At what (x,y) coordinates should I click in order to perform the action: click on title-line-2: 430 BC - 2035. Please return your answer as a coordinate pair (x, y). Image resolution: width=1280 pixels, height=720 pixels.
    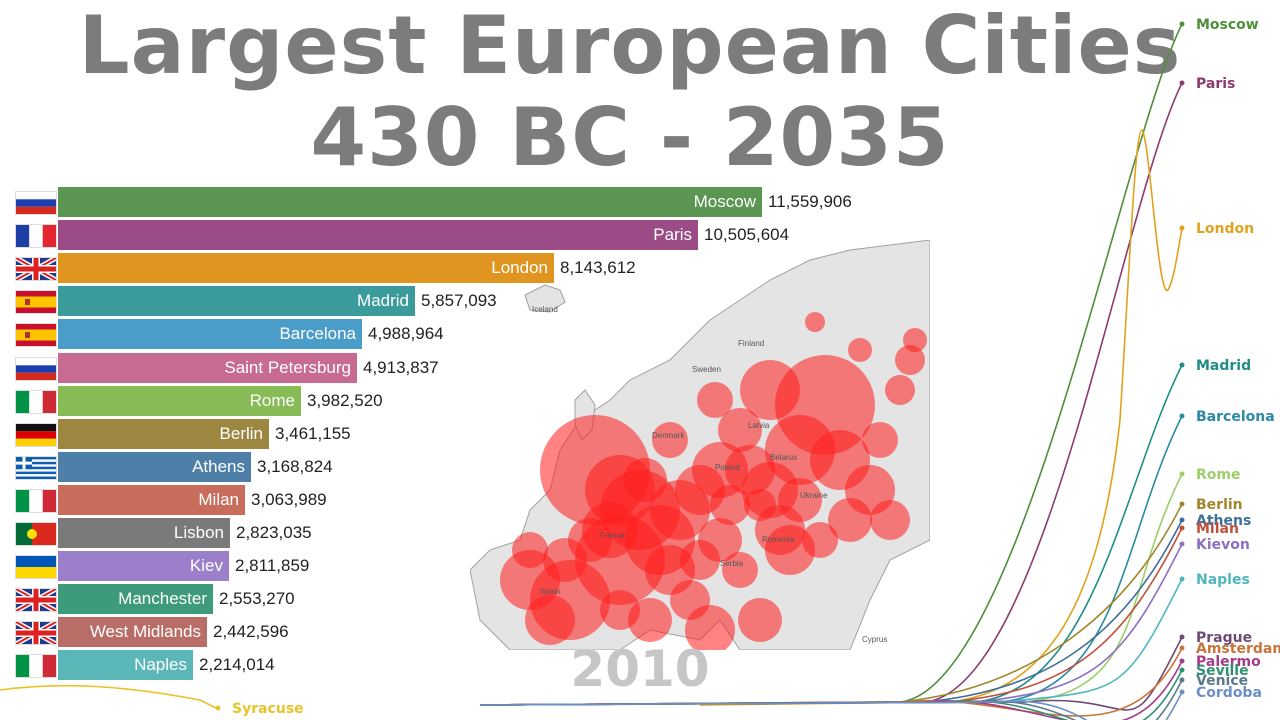
    Looking at the image, I should click on (630, 137).